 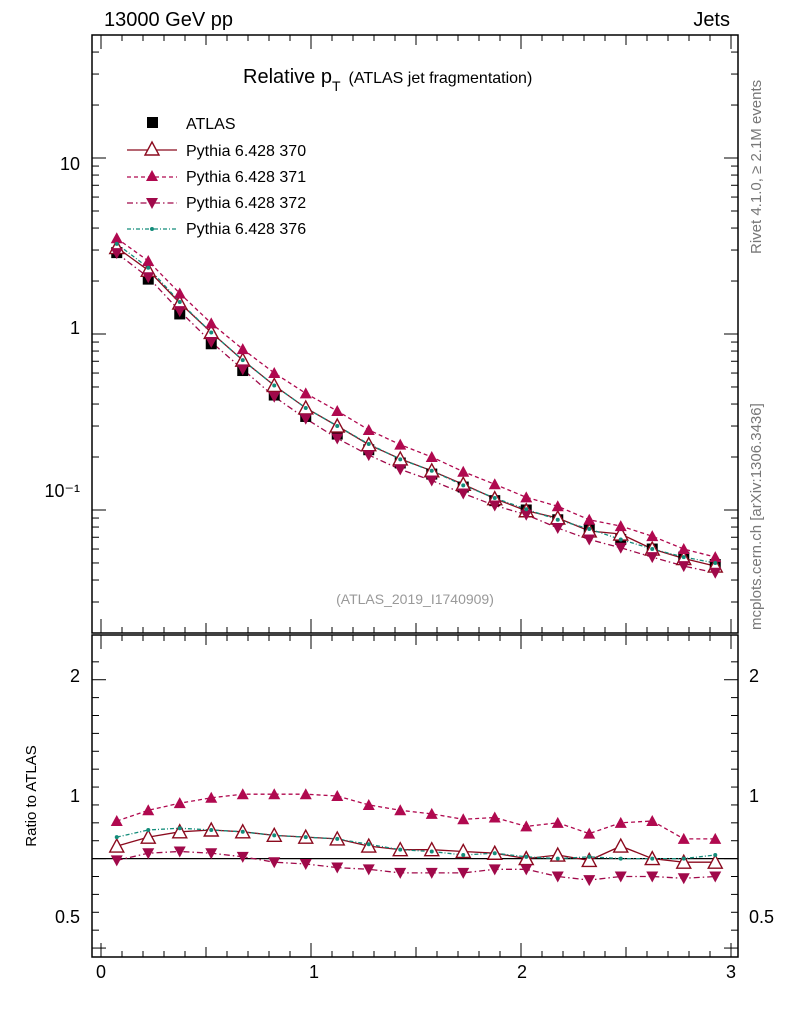 I want to click on x-tick-label-0: 0, so click(x=101, y=972).